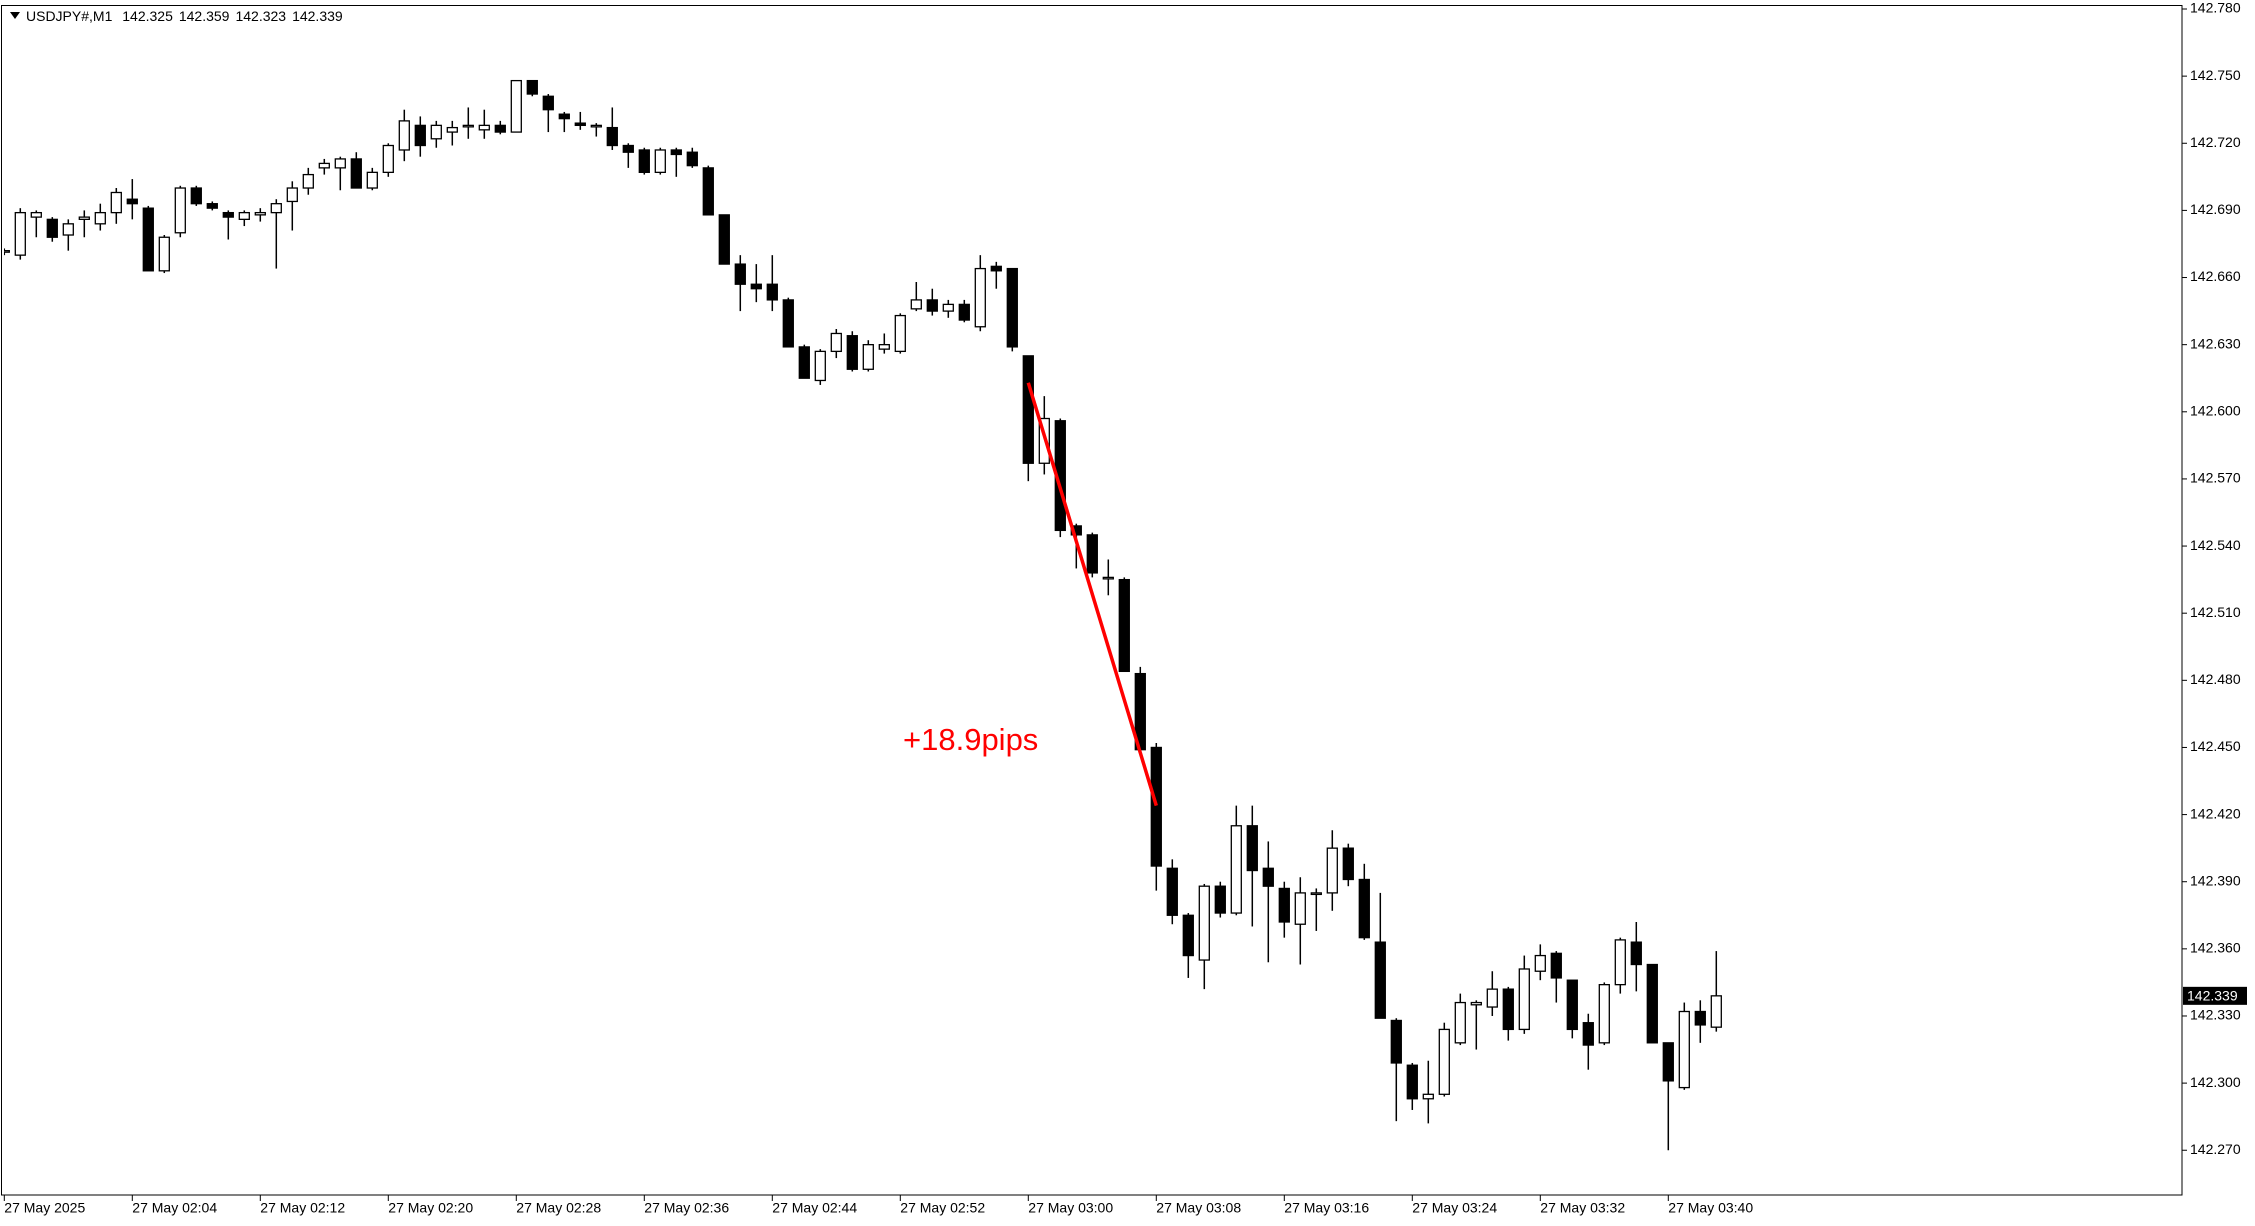  What do you see at coordinates (430, 1208) in the screenshot?
I see `x-tick-label: 27 May 02:20` at bounding box center [430, 1208].